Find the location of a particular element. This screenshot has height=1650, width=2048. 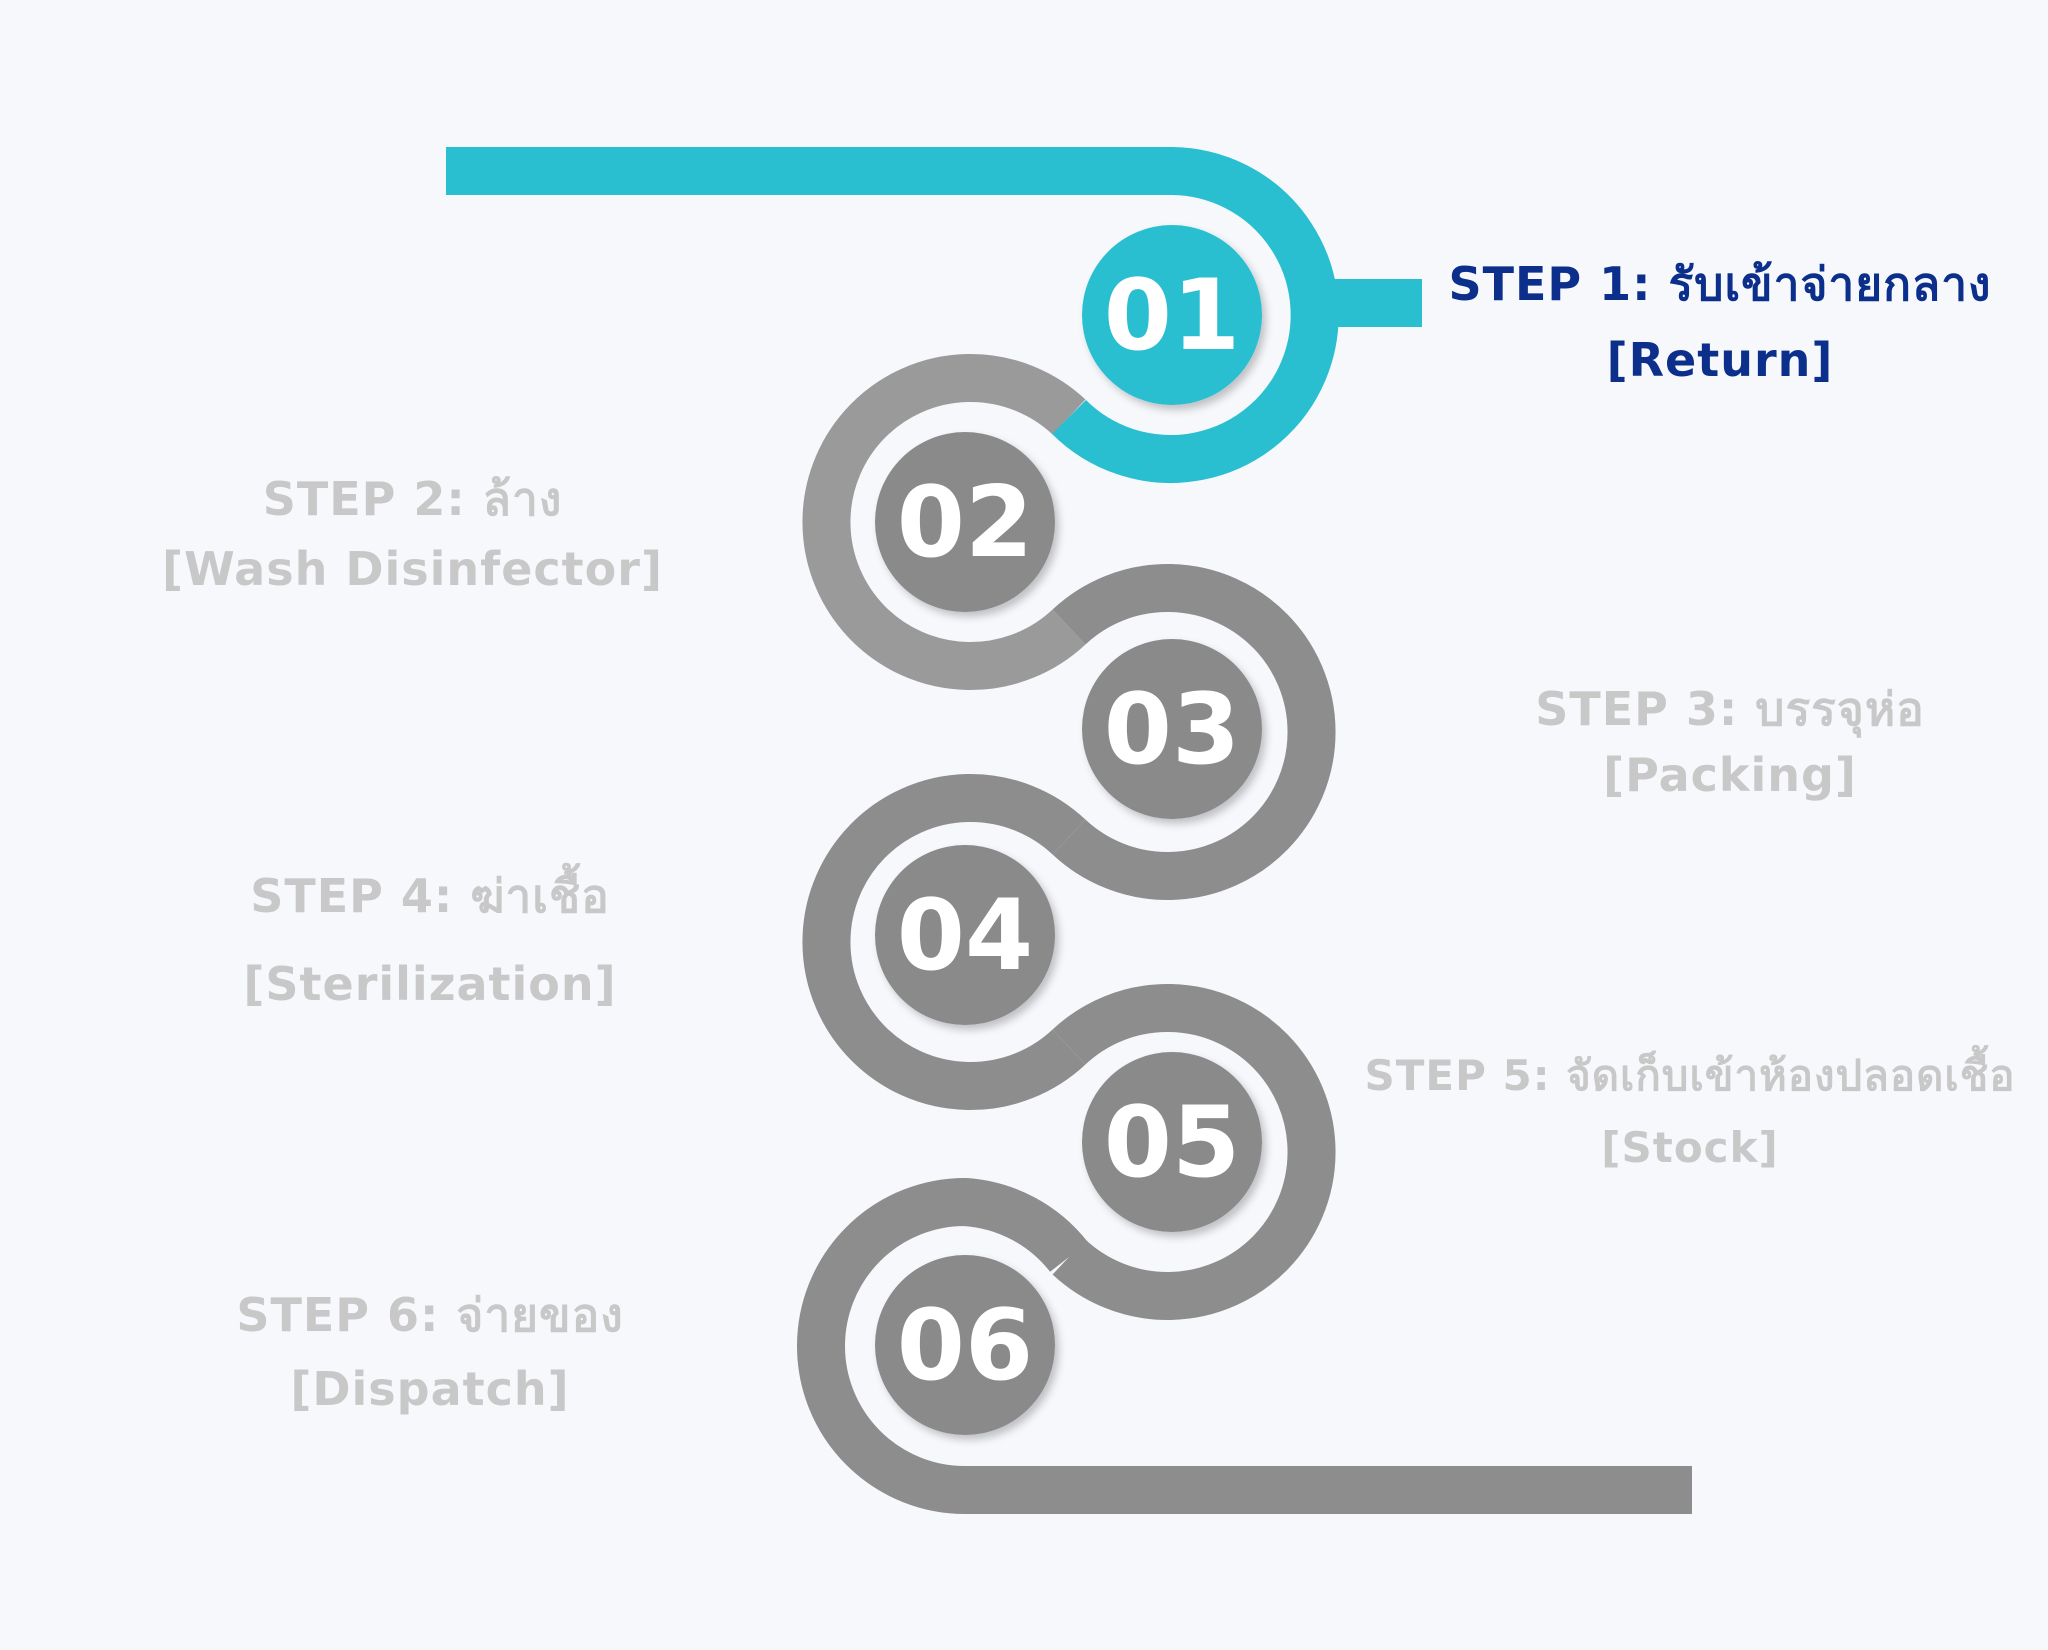

step-1-circle is located at coordinates (1172, 315).